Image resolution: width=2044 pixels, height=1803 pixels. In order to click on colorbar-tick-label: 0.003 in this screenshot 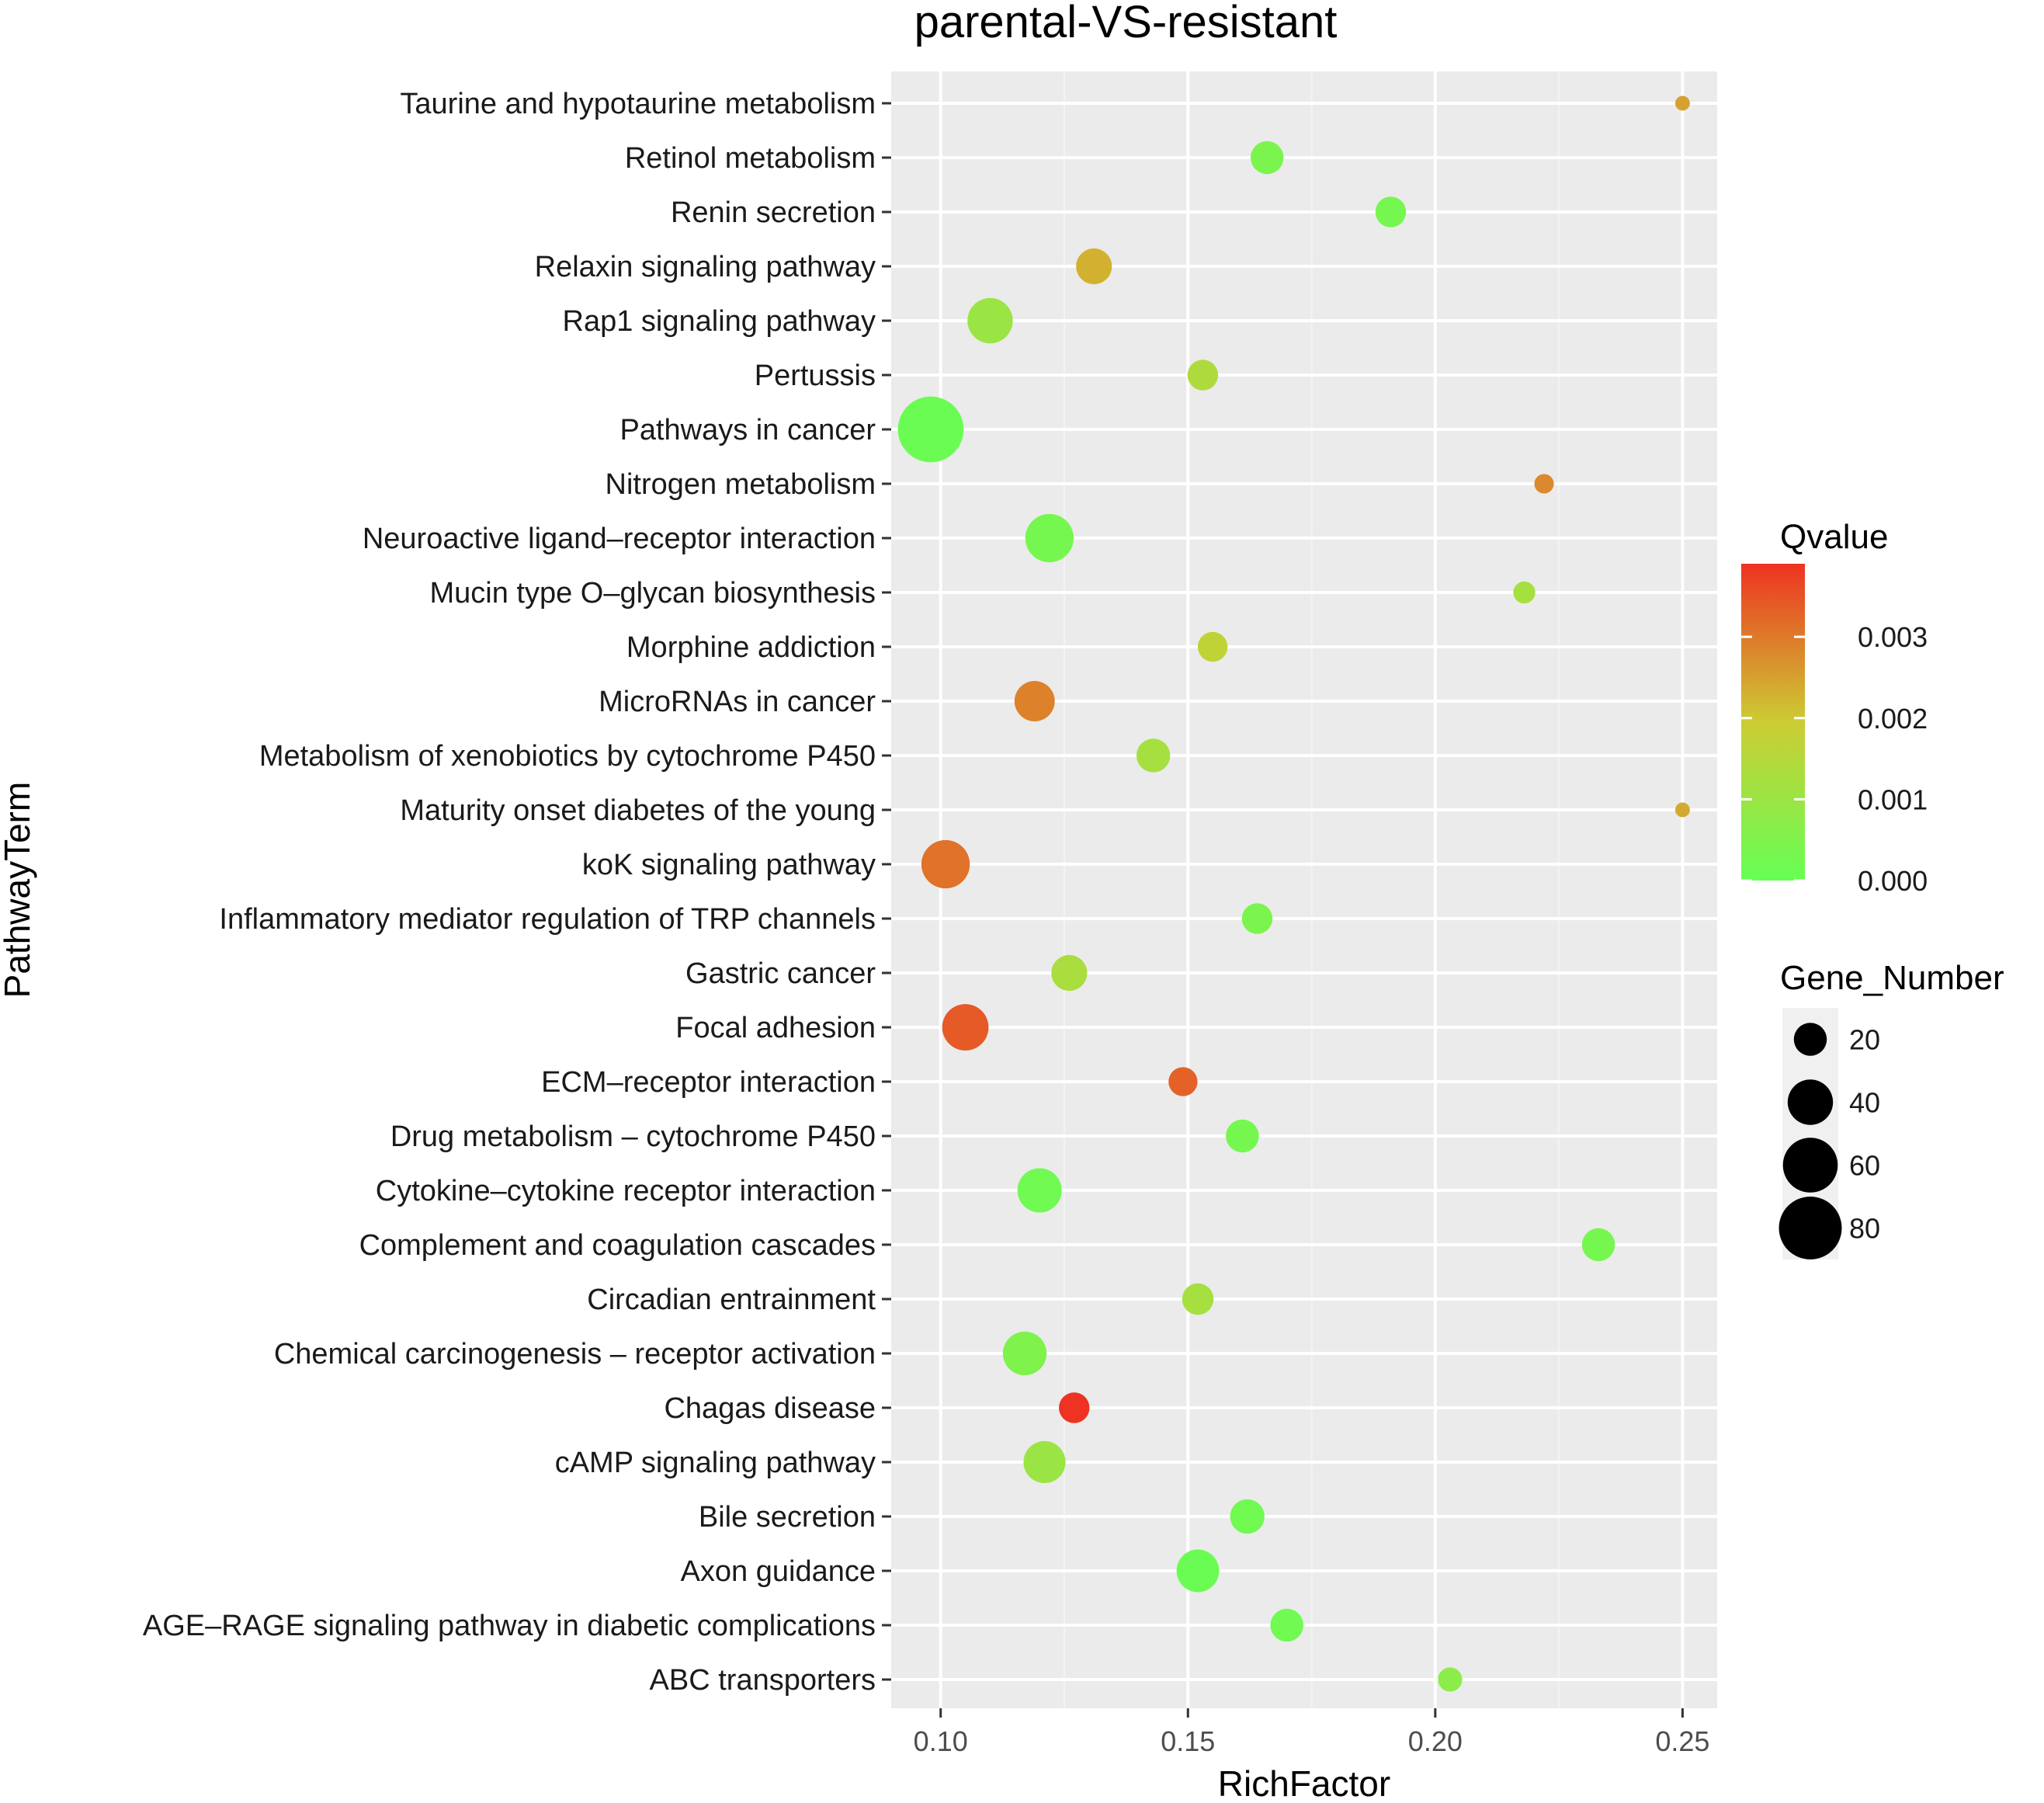, I will do `click(1893, 637)`.